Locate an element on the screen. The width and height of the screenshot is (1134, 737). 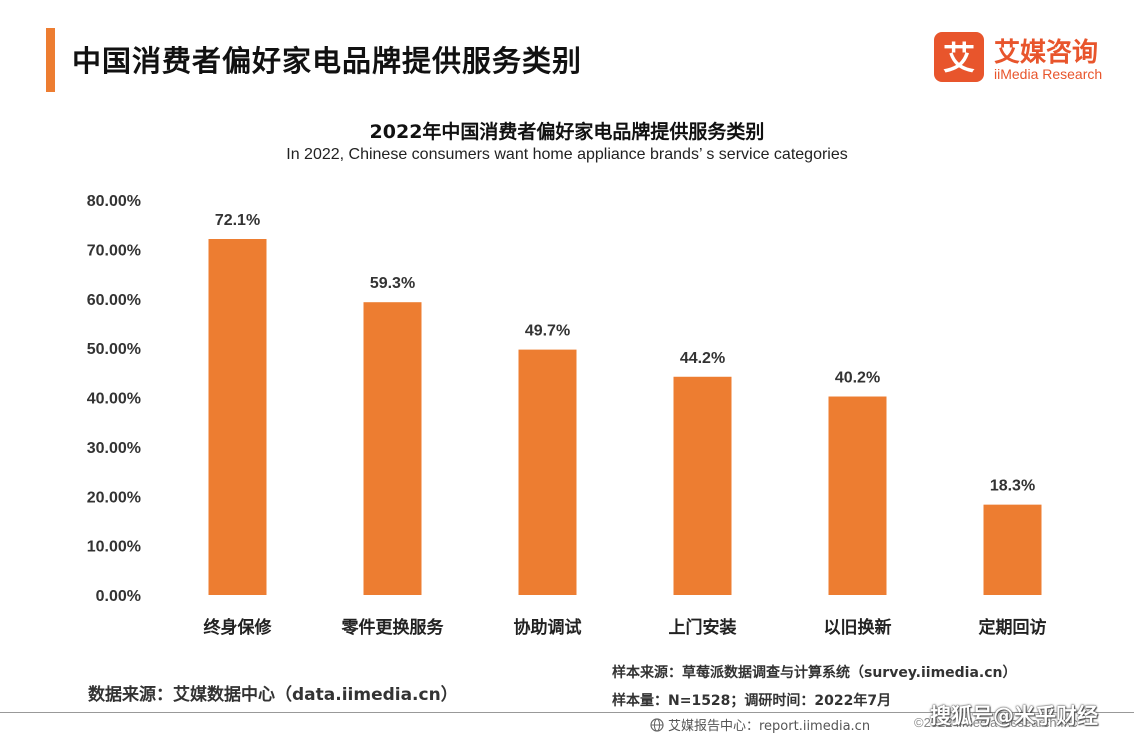
data-source: 数据来源：艾媒数据中心（data.iimedia.cn） is located at coordinates (273, 695).